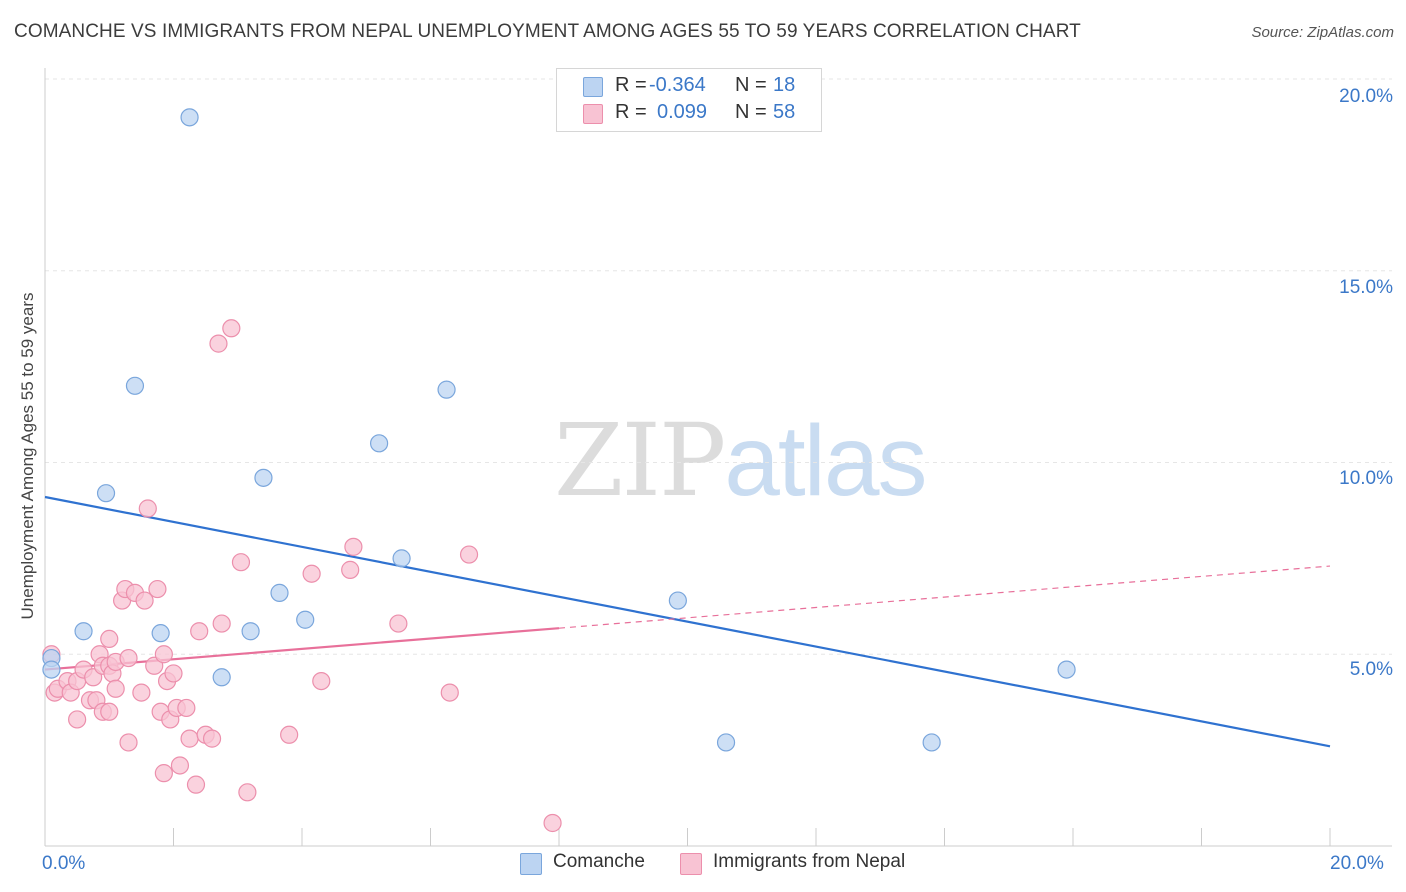 This screenshot has height=892, width=1406. Describe the element at coordinates (531, 864) in the screenshot. I see `legend-swatch-comanche` at that location.